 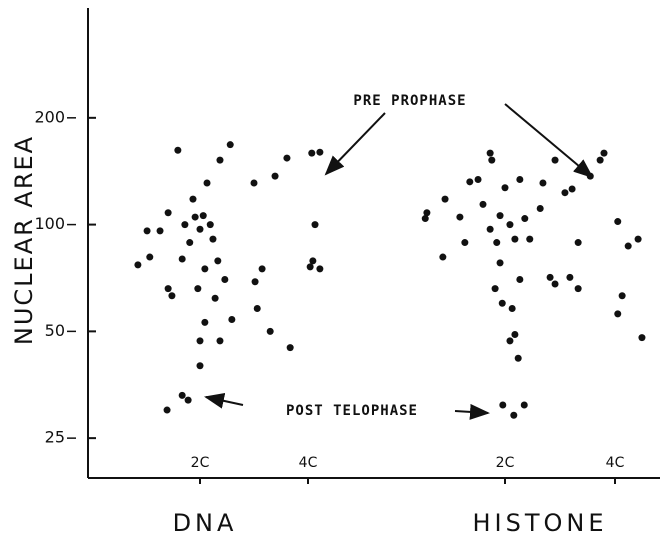 I want to click on y-tick-label: 50, so click(x=55, y=330).